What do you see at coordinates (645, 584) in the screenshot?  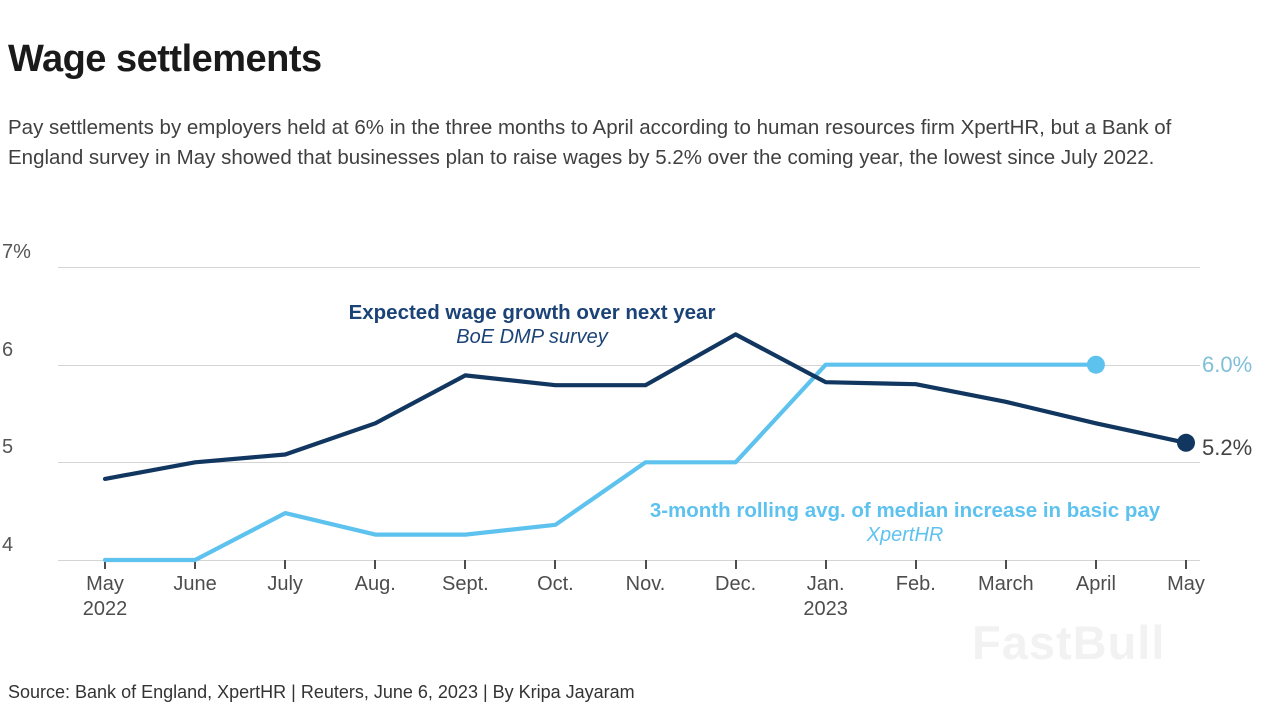 I see `x-axis-tick-label: Nov.` at bounding box center [645, 584].